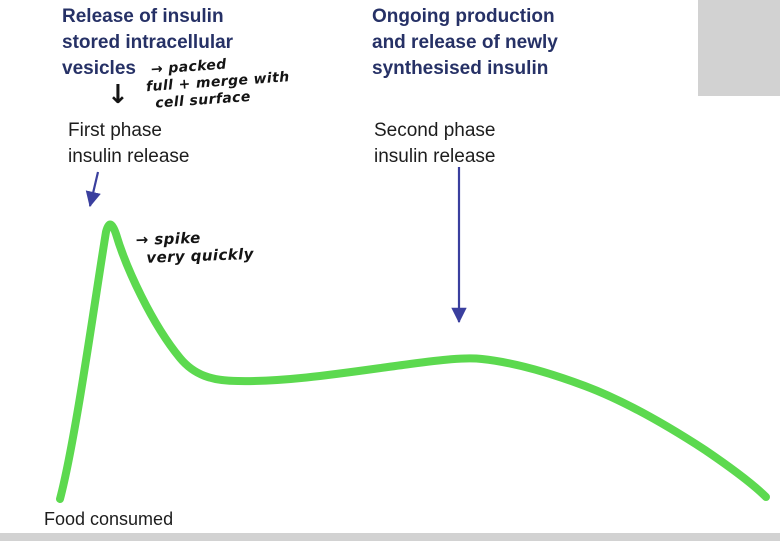  I want to click on handwritten-down-arrow-icon: ↓, so click(118, 95).